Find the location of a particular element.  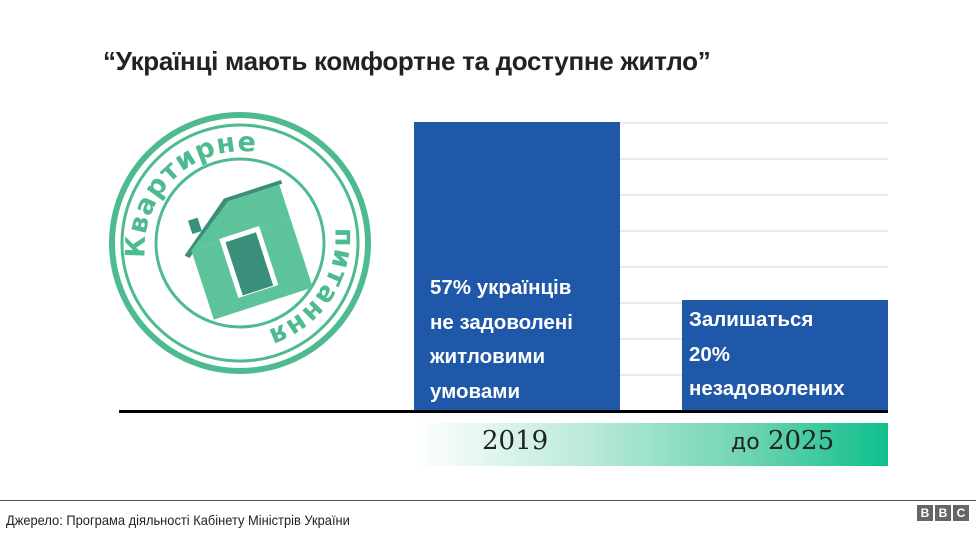

bar-2025: Залишаться 20% незадоволених is located at coordinates (785, 355).